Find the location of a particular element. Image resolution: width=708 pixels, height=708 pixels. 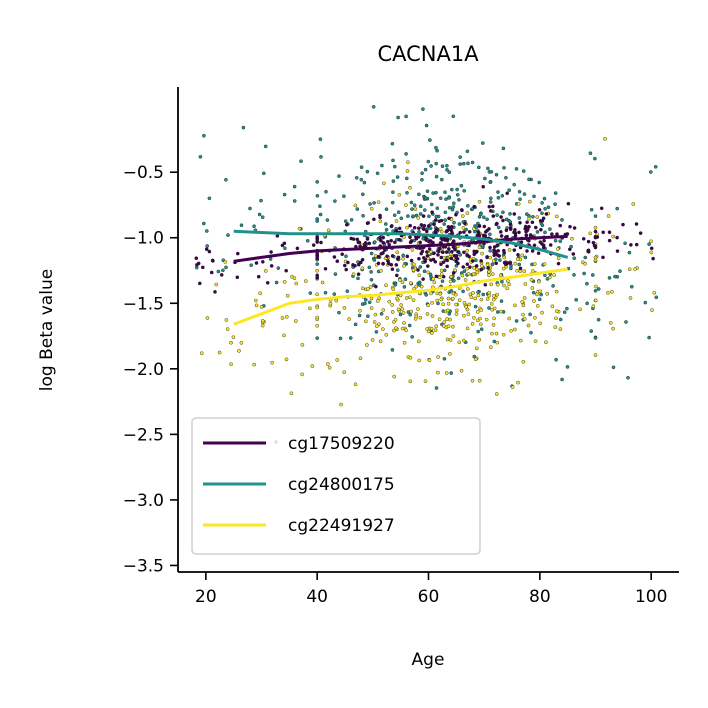

y-tick-label: −0.5 is located at coordinates (143, 173).